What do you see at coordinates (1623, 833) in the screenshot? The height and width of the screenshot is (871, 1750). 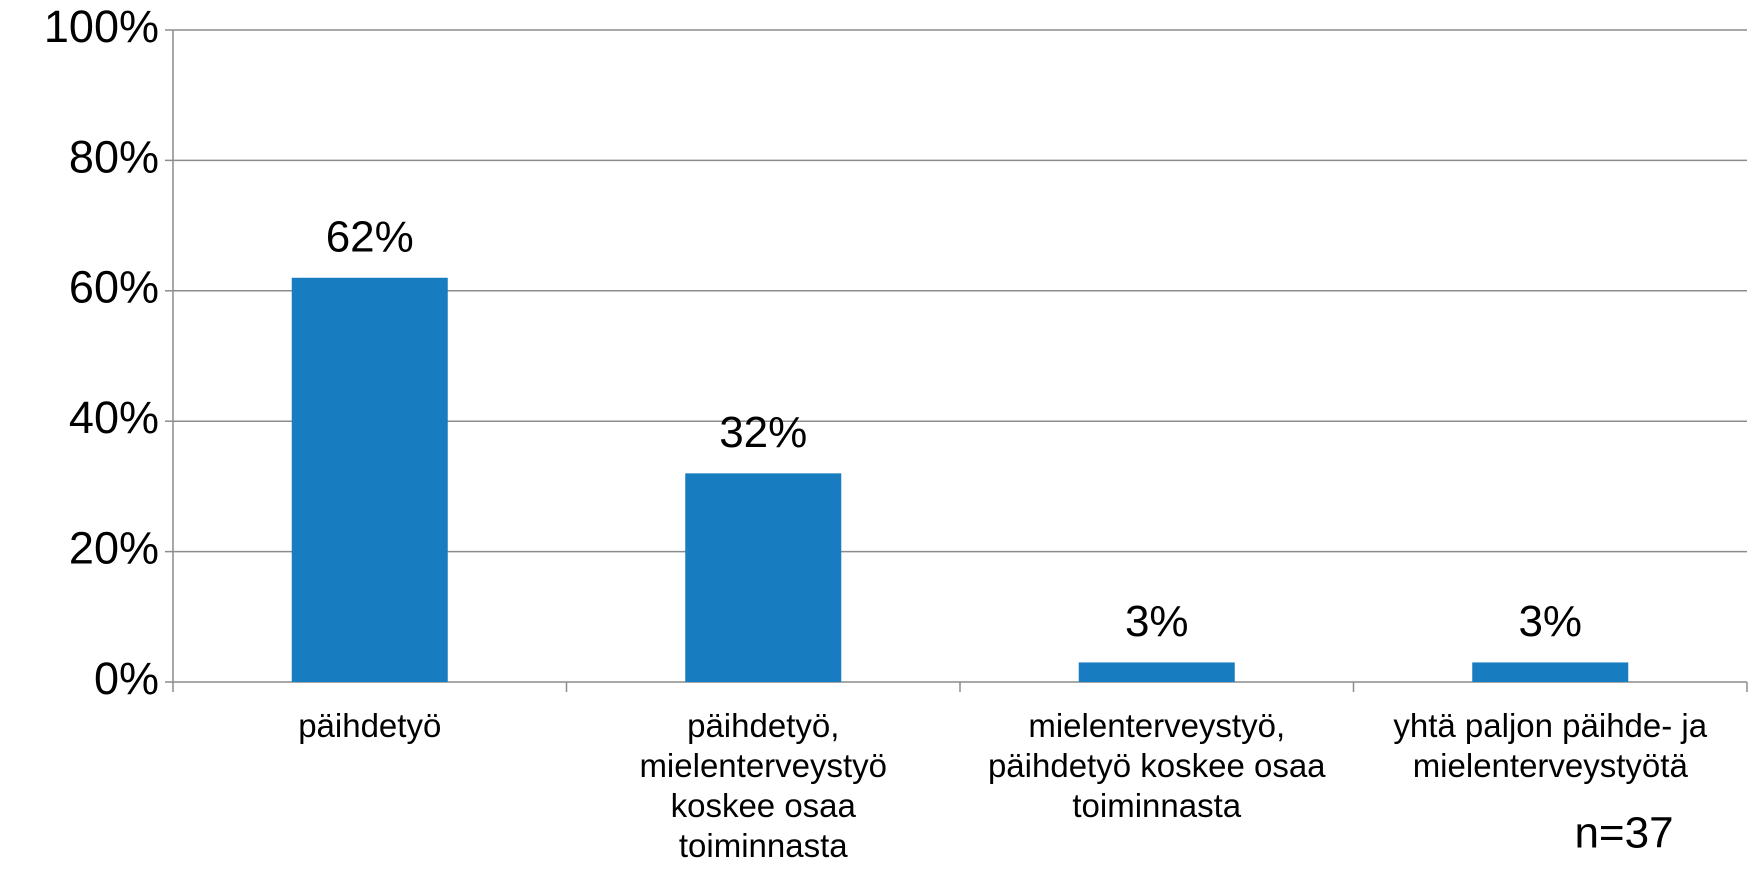 I see `annotation: n=37` at bounding box center [1623, 833].